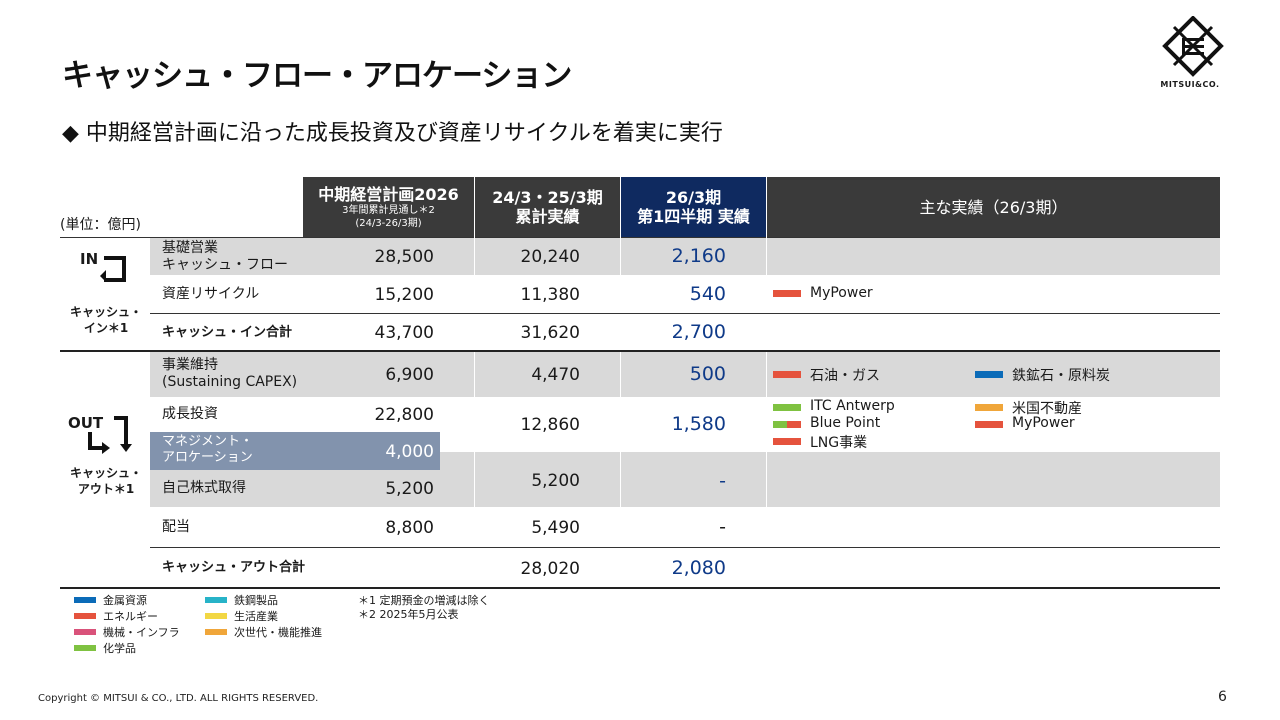 The height and width of the screenshot is (720, 1280). What do you see at coordinates (640, 237) in the screenshot?
I see `table-top-line` at bounding box center [640, 237].